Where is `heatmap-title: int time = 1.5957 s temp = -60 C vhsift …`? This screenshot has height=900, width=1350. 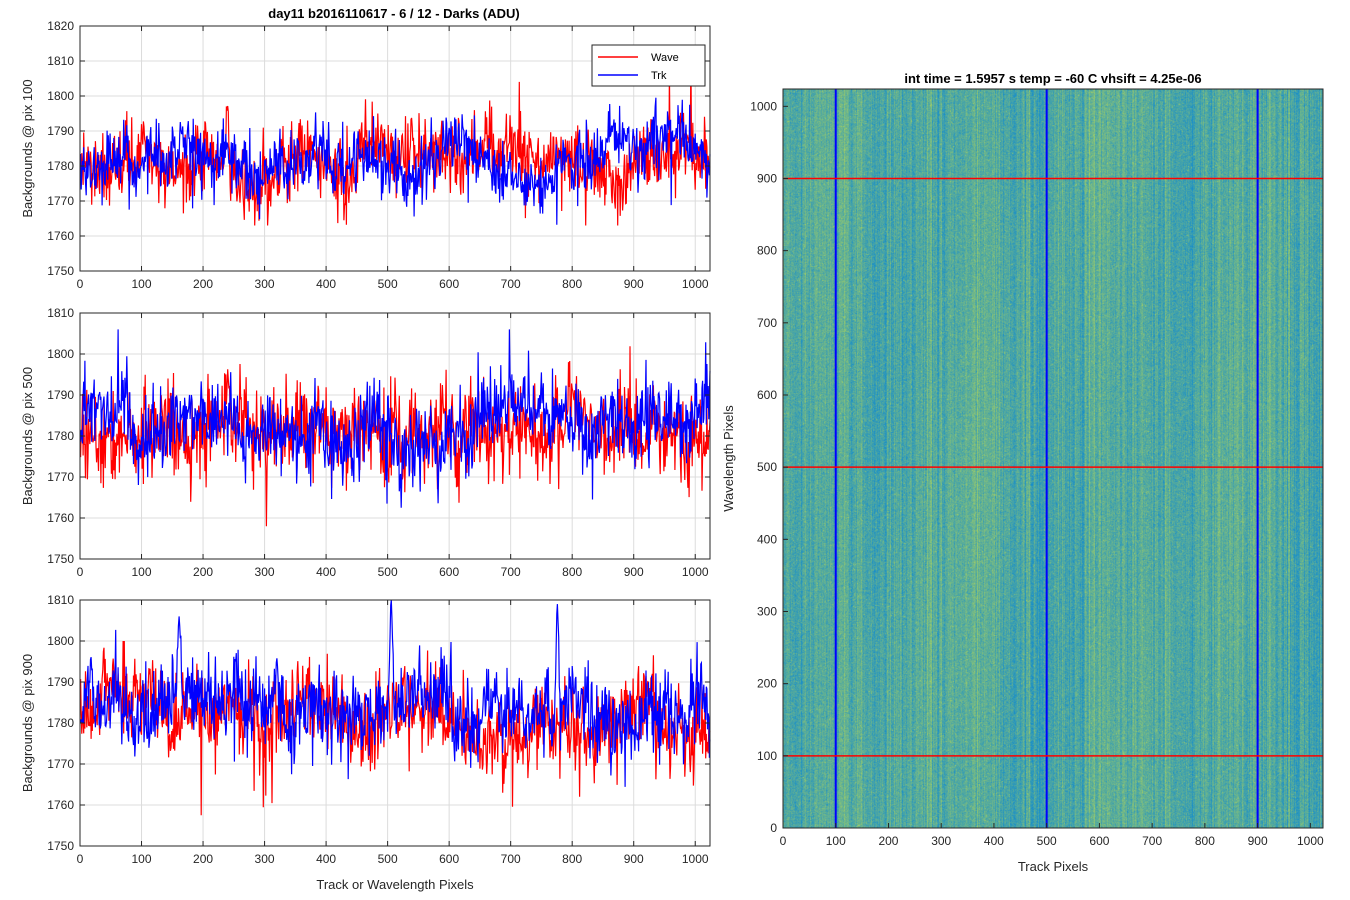
heatmap-title: int time = 1.5957 s temp = -60 C vhsift … is located at coordinates (1052, 78).